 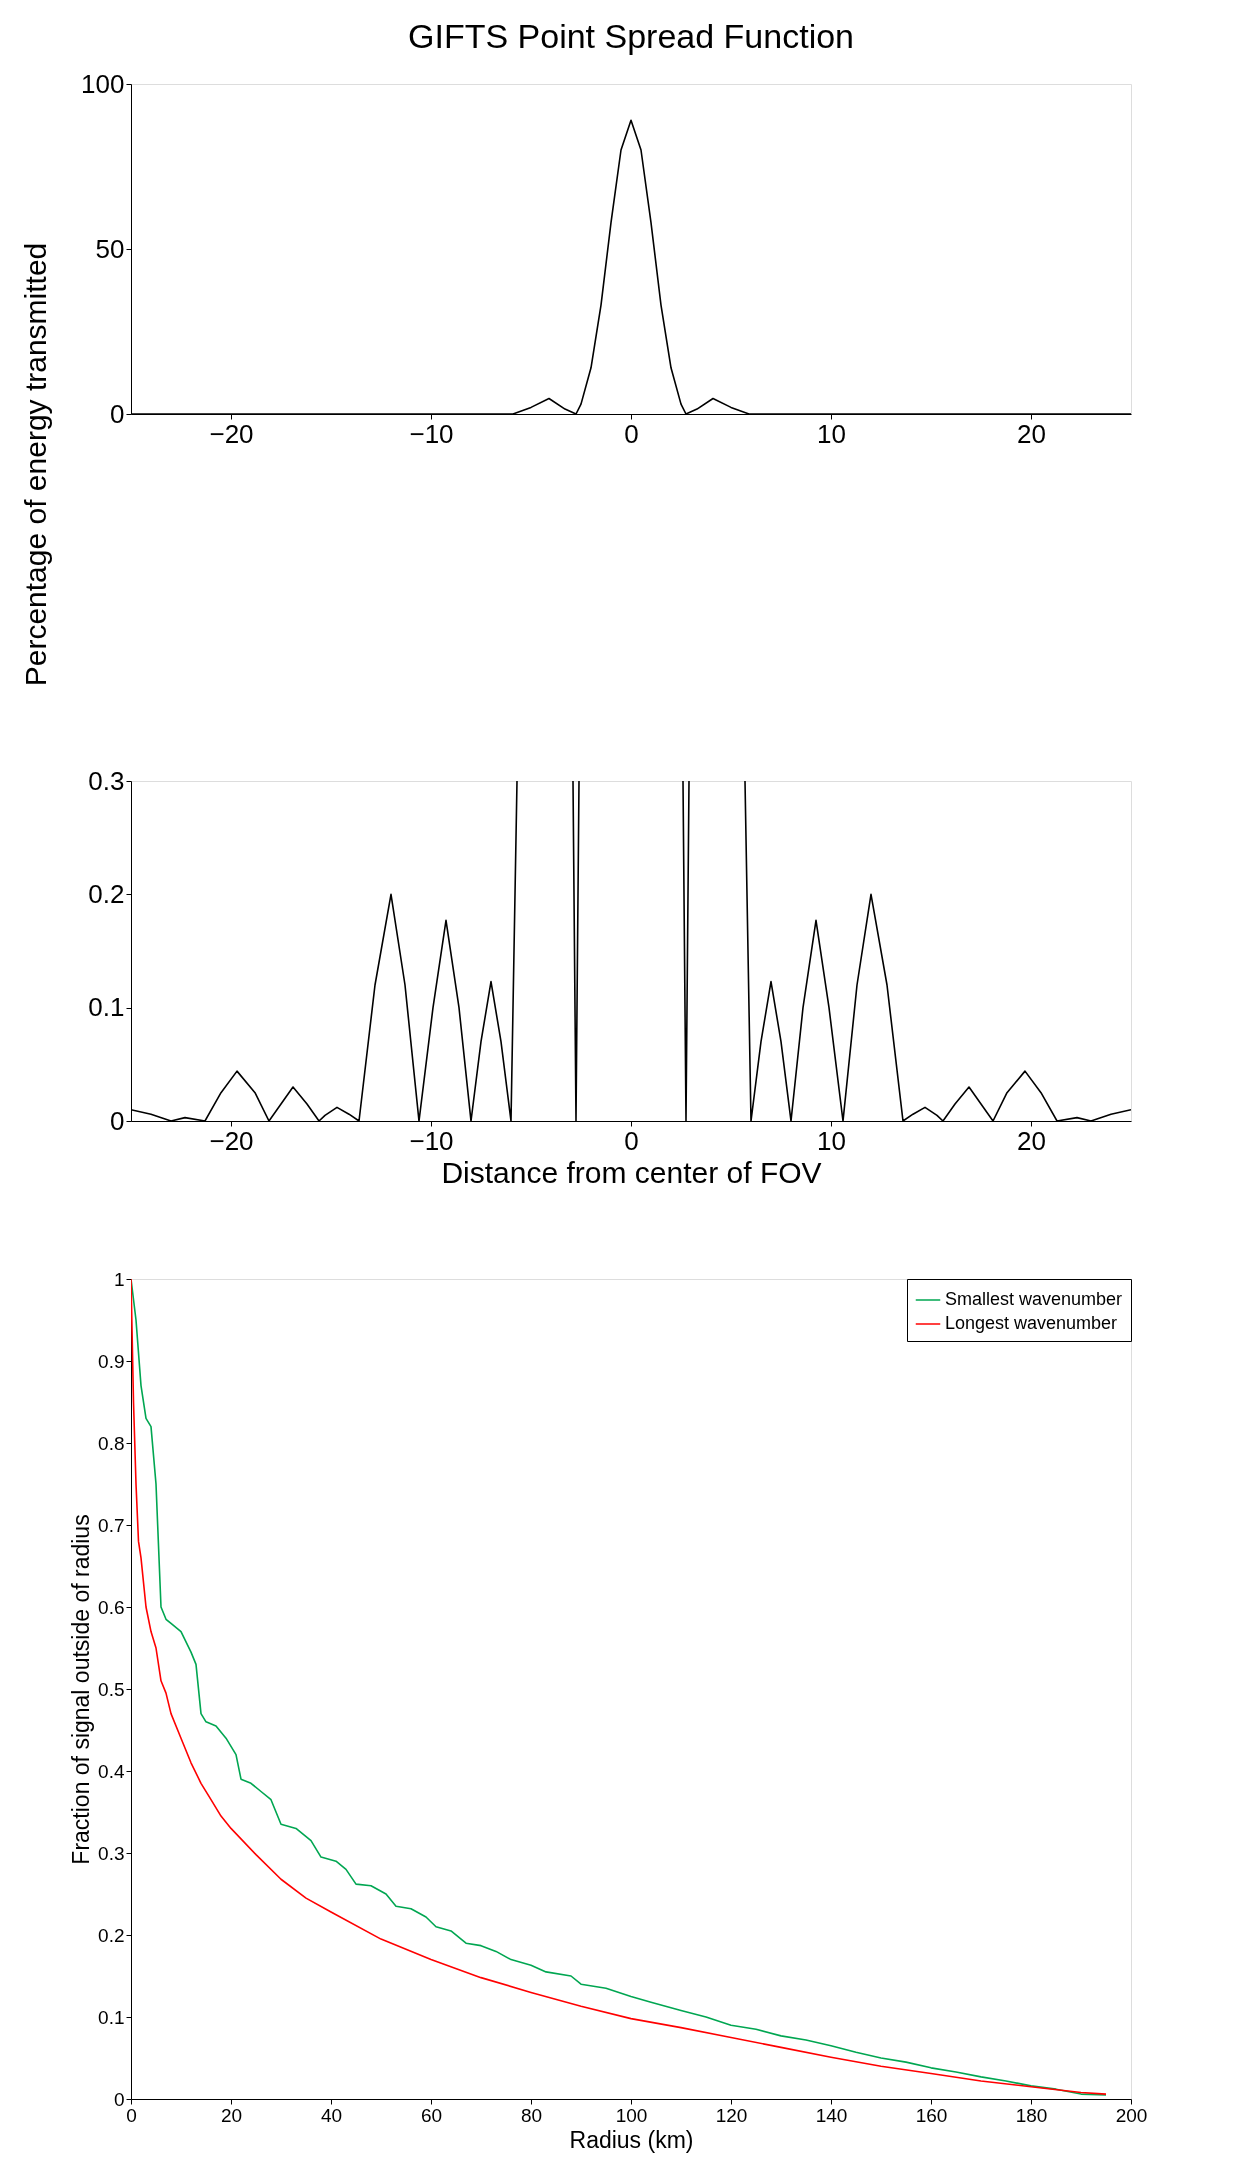 I want to click on y-tick-label: 0.8, so click(x=111, y=1443).